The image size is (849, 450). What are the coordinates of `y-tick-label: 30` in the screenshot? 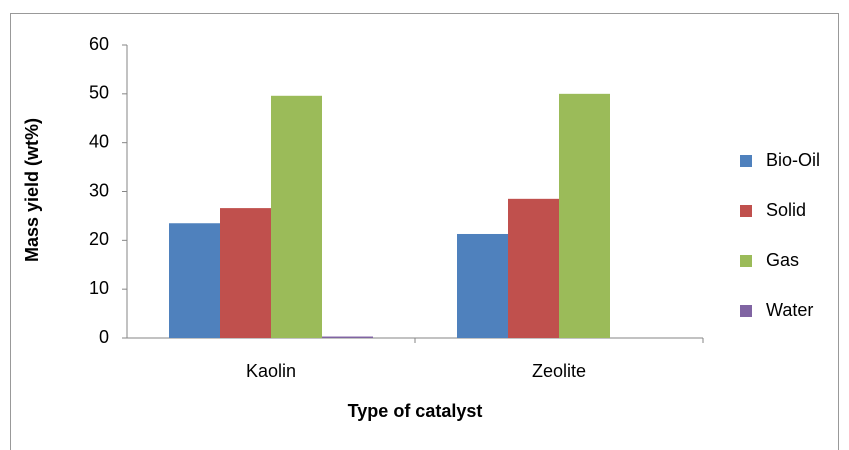 It's located at (99, 190).